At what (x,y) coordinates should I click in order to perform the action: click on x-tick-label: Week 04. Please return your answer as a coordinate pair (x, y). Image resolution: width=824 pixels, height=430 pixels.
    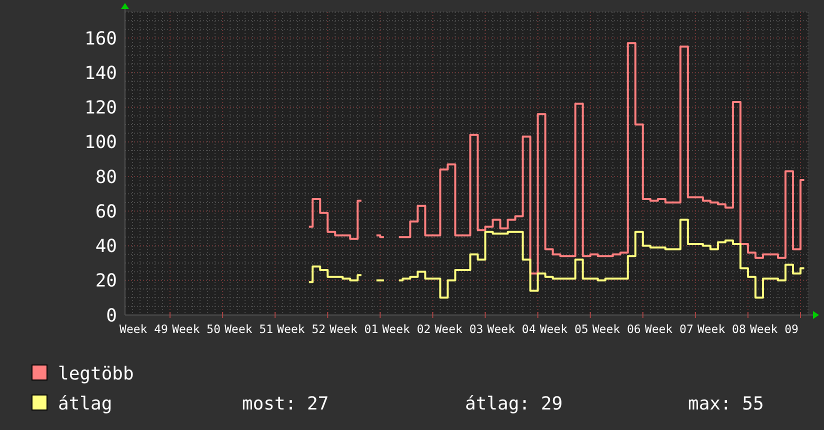
    Looking at the image, I should click on (511, 329).